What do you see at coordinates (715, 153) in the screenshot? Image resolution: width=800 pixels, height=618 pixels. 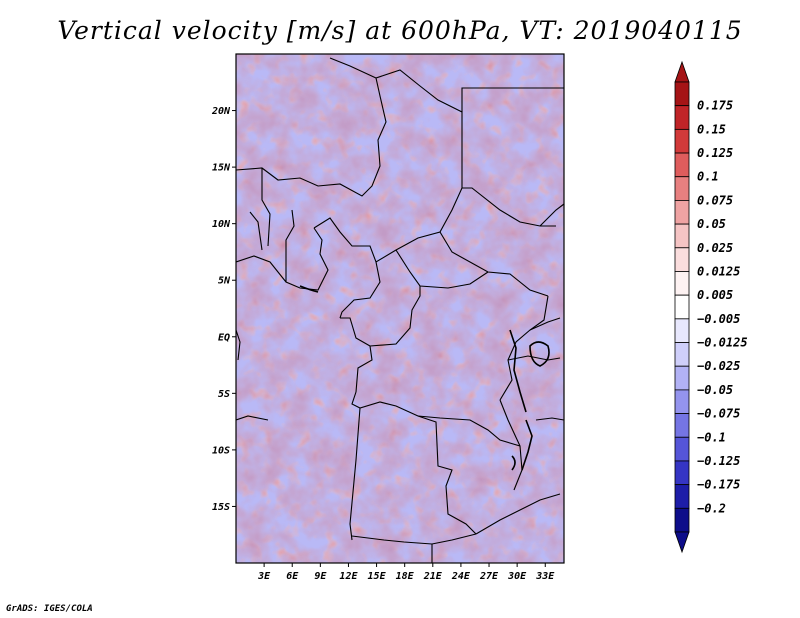 I see `colorbar-label: 0.125` at bounding box center [715, 153].